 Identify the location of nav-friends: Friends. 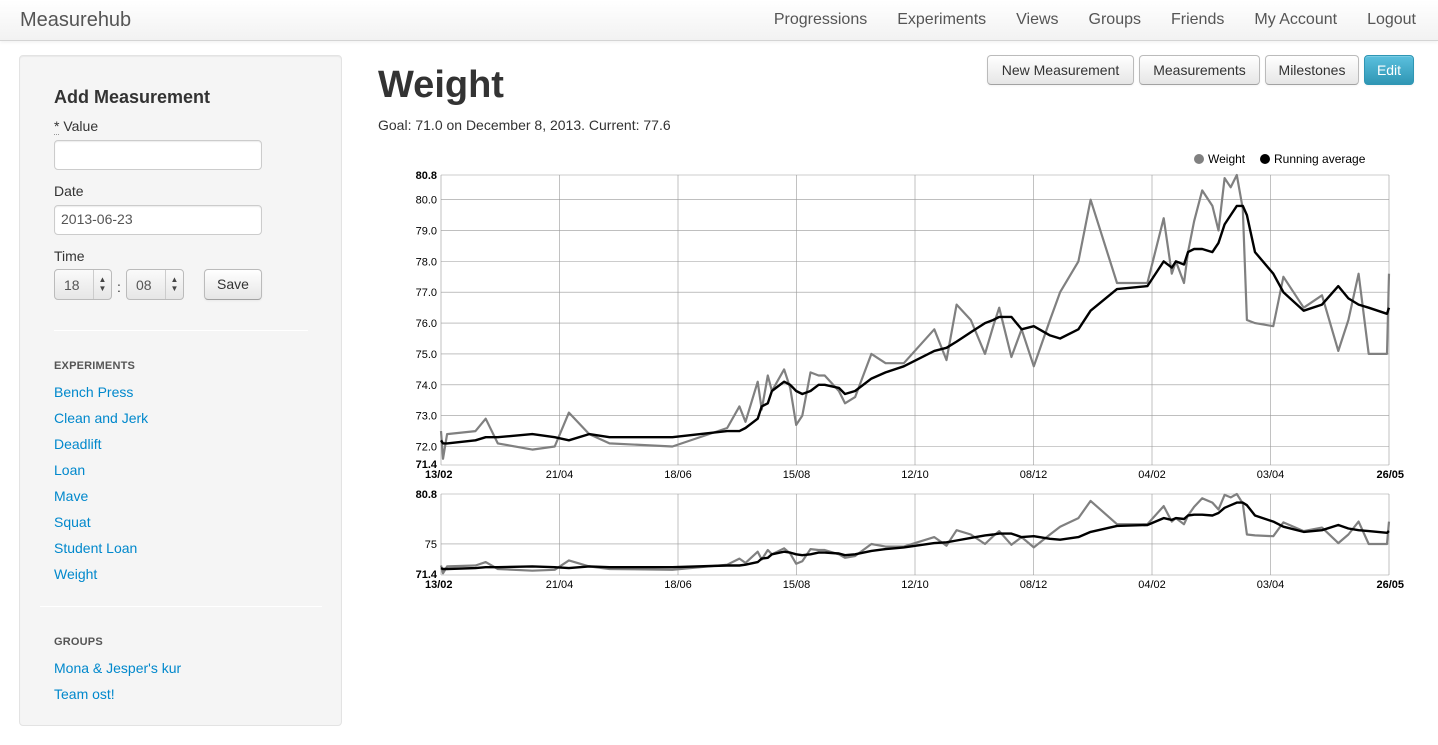
(1198, 19).